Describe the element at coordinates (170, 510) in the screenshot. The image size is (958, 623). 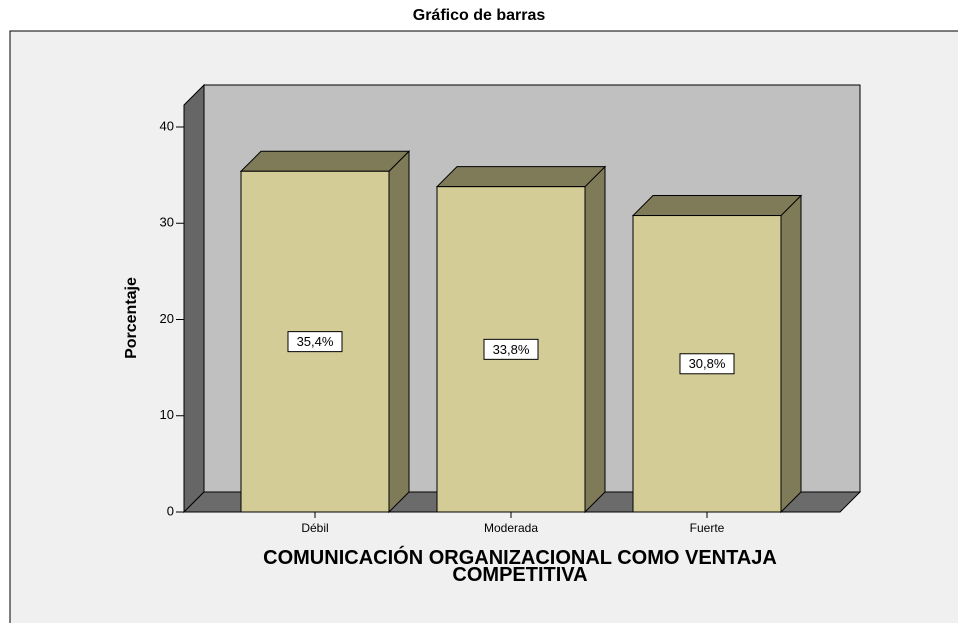
I see `y-tick-label: 0` at that location.